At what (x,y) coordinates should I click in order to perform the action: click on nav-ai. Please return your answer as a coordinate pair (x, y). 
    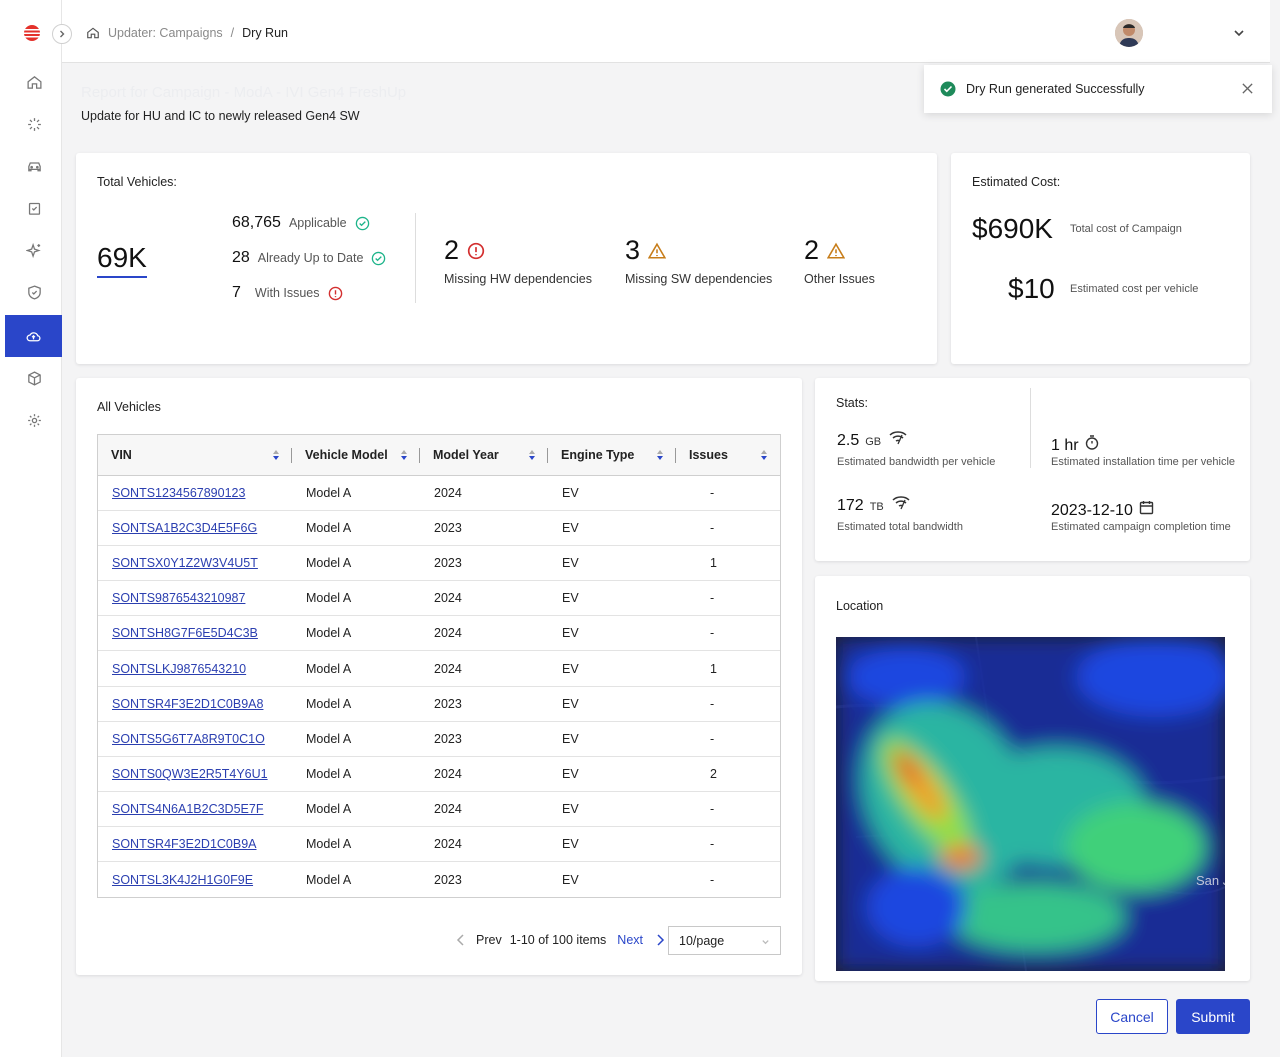
    Looking at the image, I should click on (34, 250).